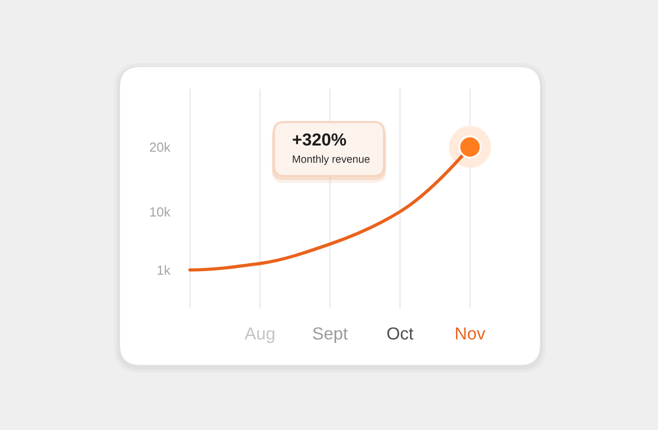 The image size is (658, 430). What do you see at coordinates (319, 139) in the screenshot?
I see `annotation: +320%` at bounding box center [319, 139].